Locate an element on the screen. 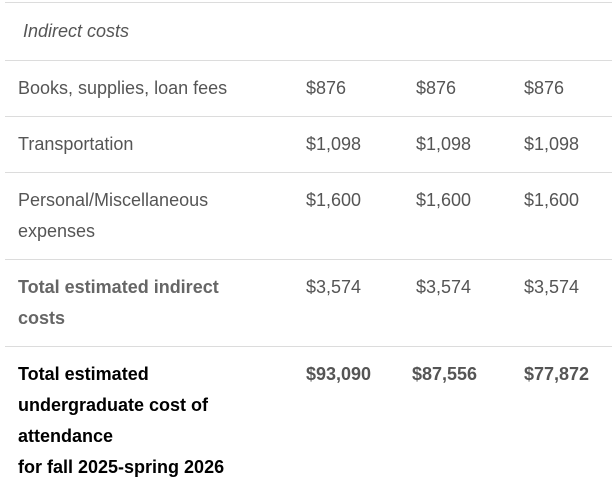  row-label: Personal/Miscellaneous expenses is located at coordinates (113, 215).